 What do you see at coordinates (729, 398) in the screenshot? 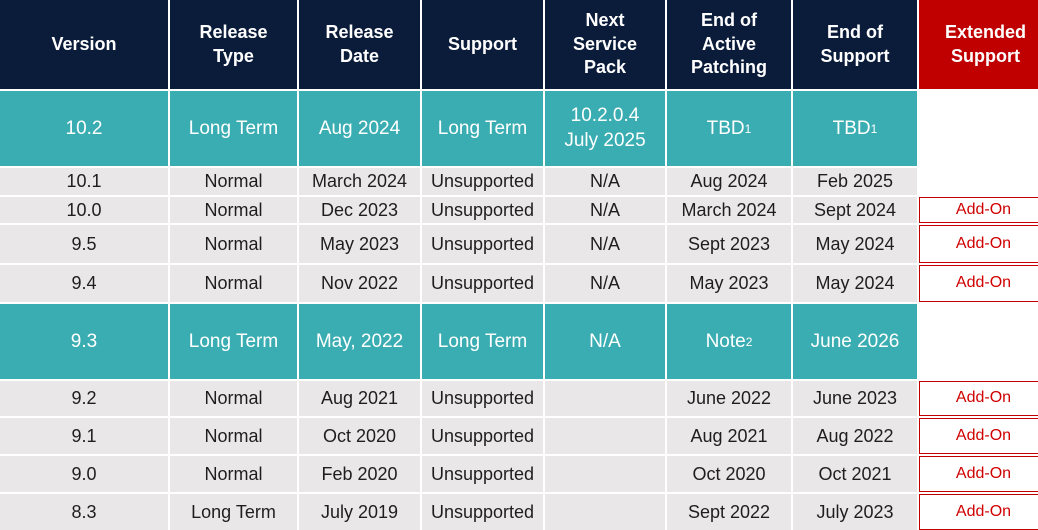
I see `cell-end-of-active-patching: June 2022` at bounding box center [729, 398].